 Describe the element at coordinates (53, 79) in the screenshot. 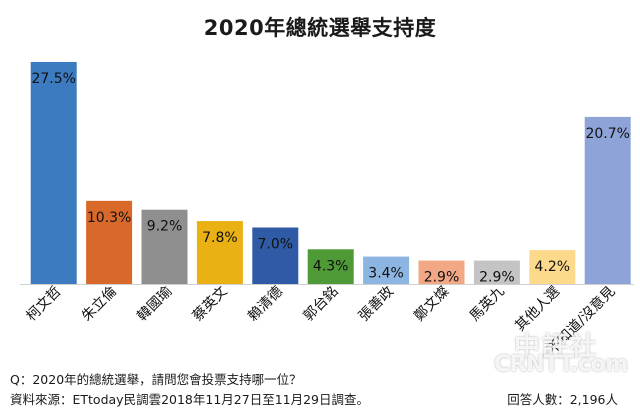

I see `data-label: 27.5%` at that location.